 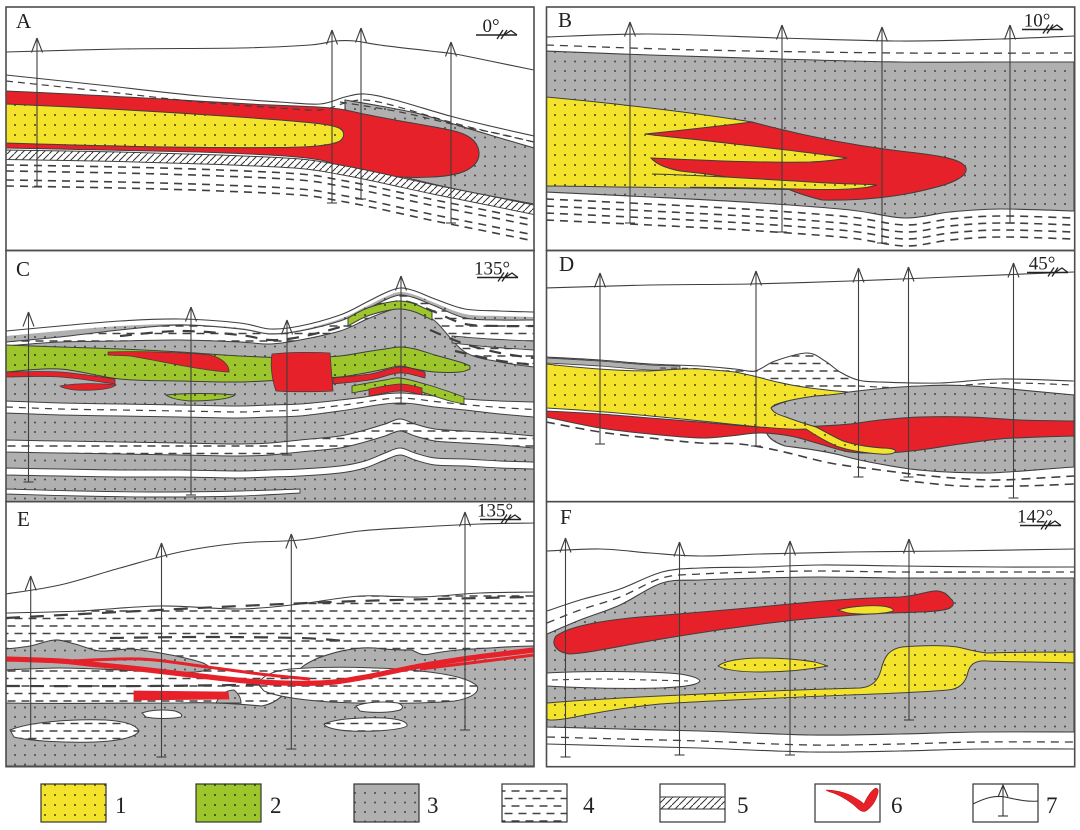 I want to click on svg-text: A, so click(x=24, y=21).